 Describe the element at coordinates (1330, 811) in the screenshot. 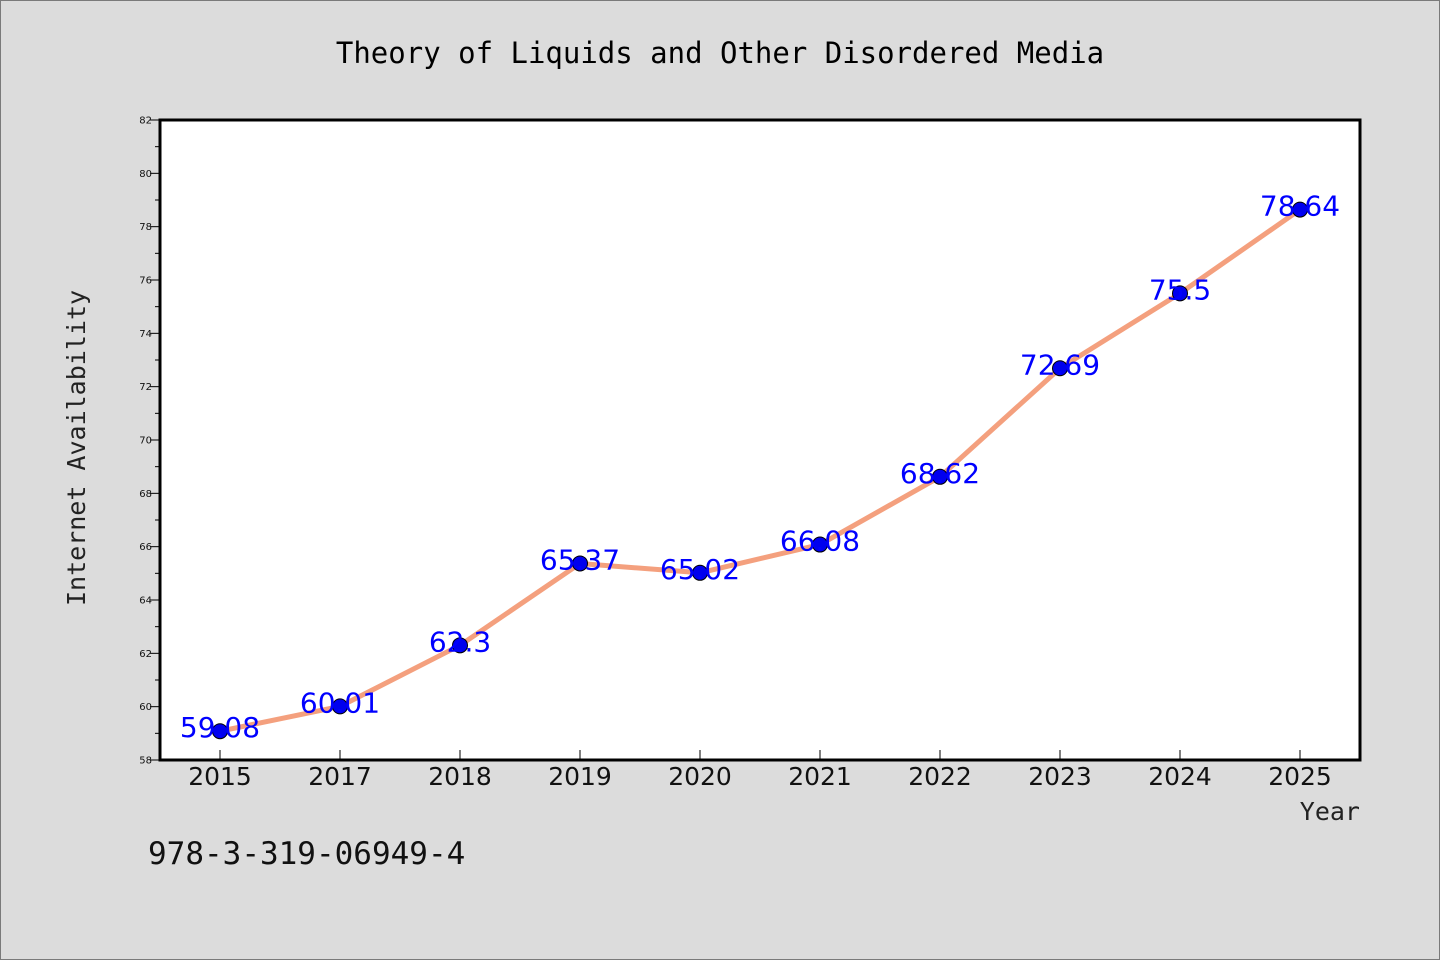

I see `x-axis-label: Year` at that location.